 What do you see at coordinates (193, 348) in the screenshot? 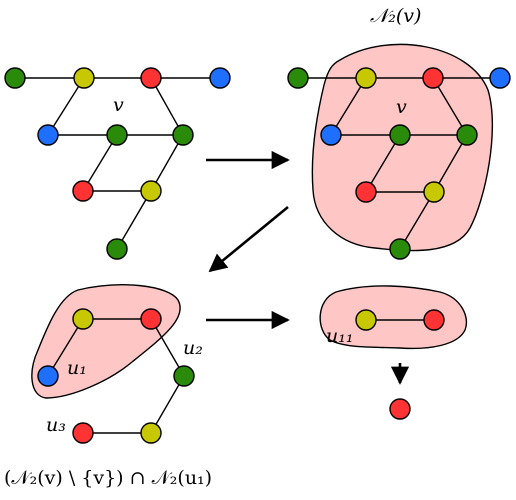
I see `label-u2: u₂` at bounding box center [193, 348].